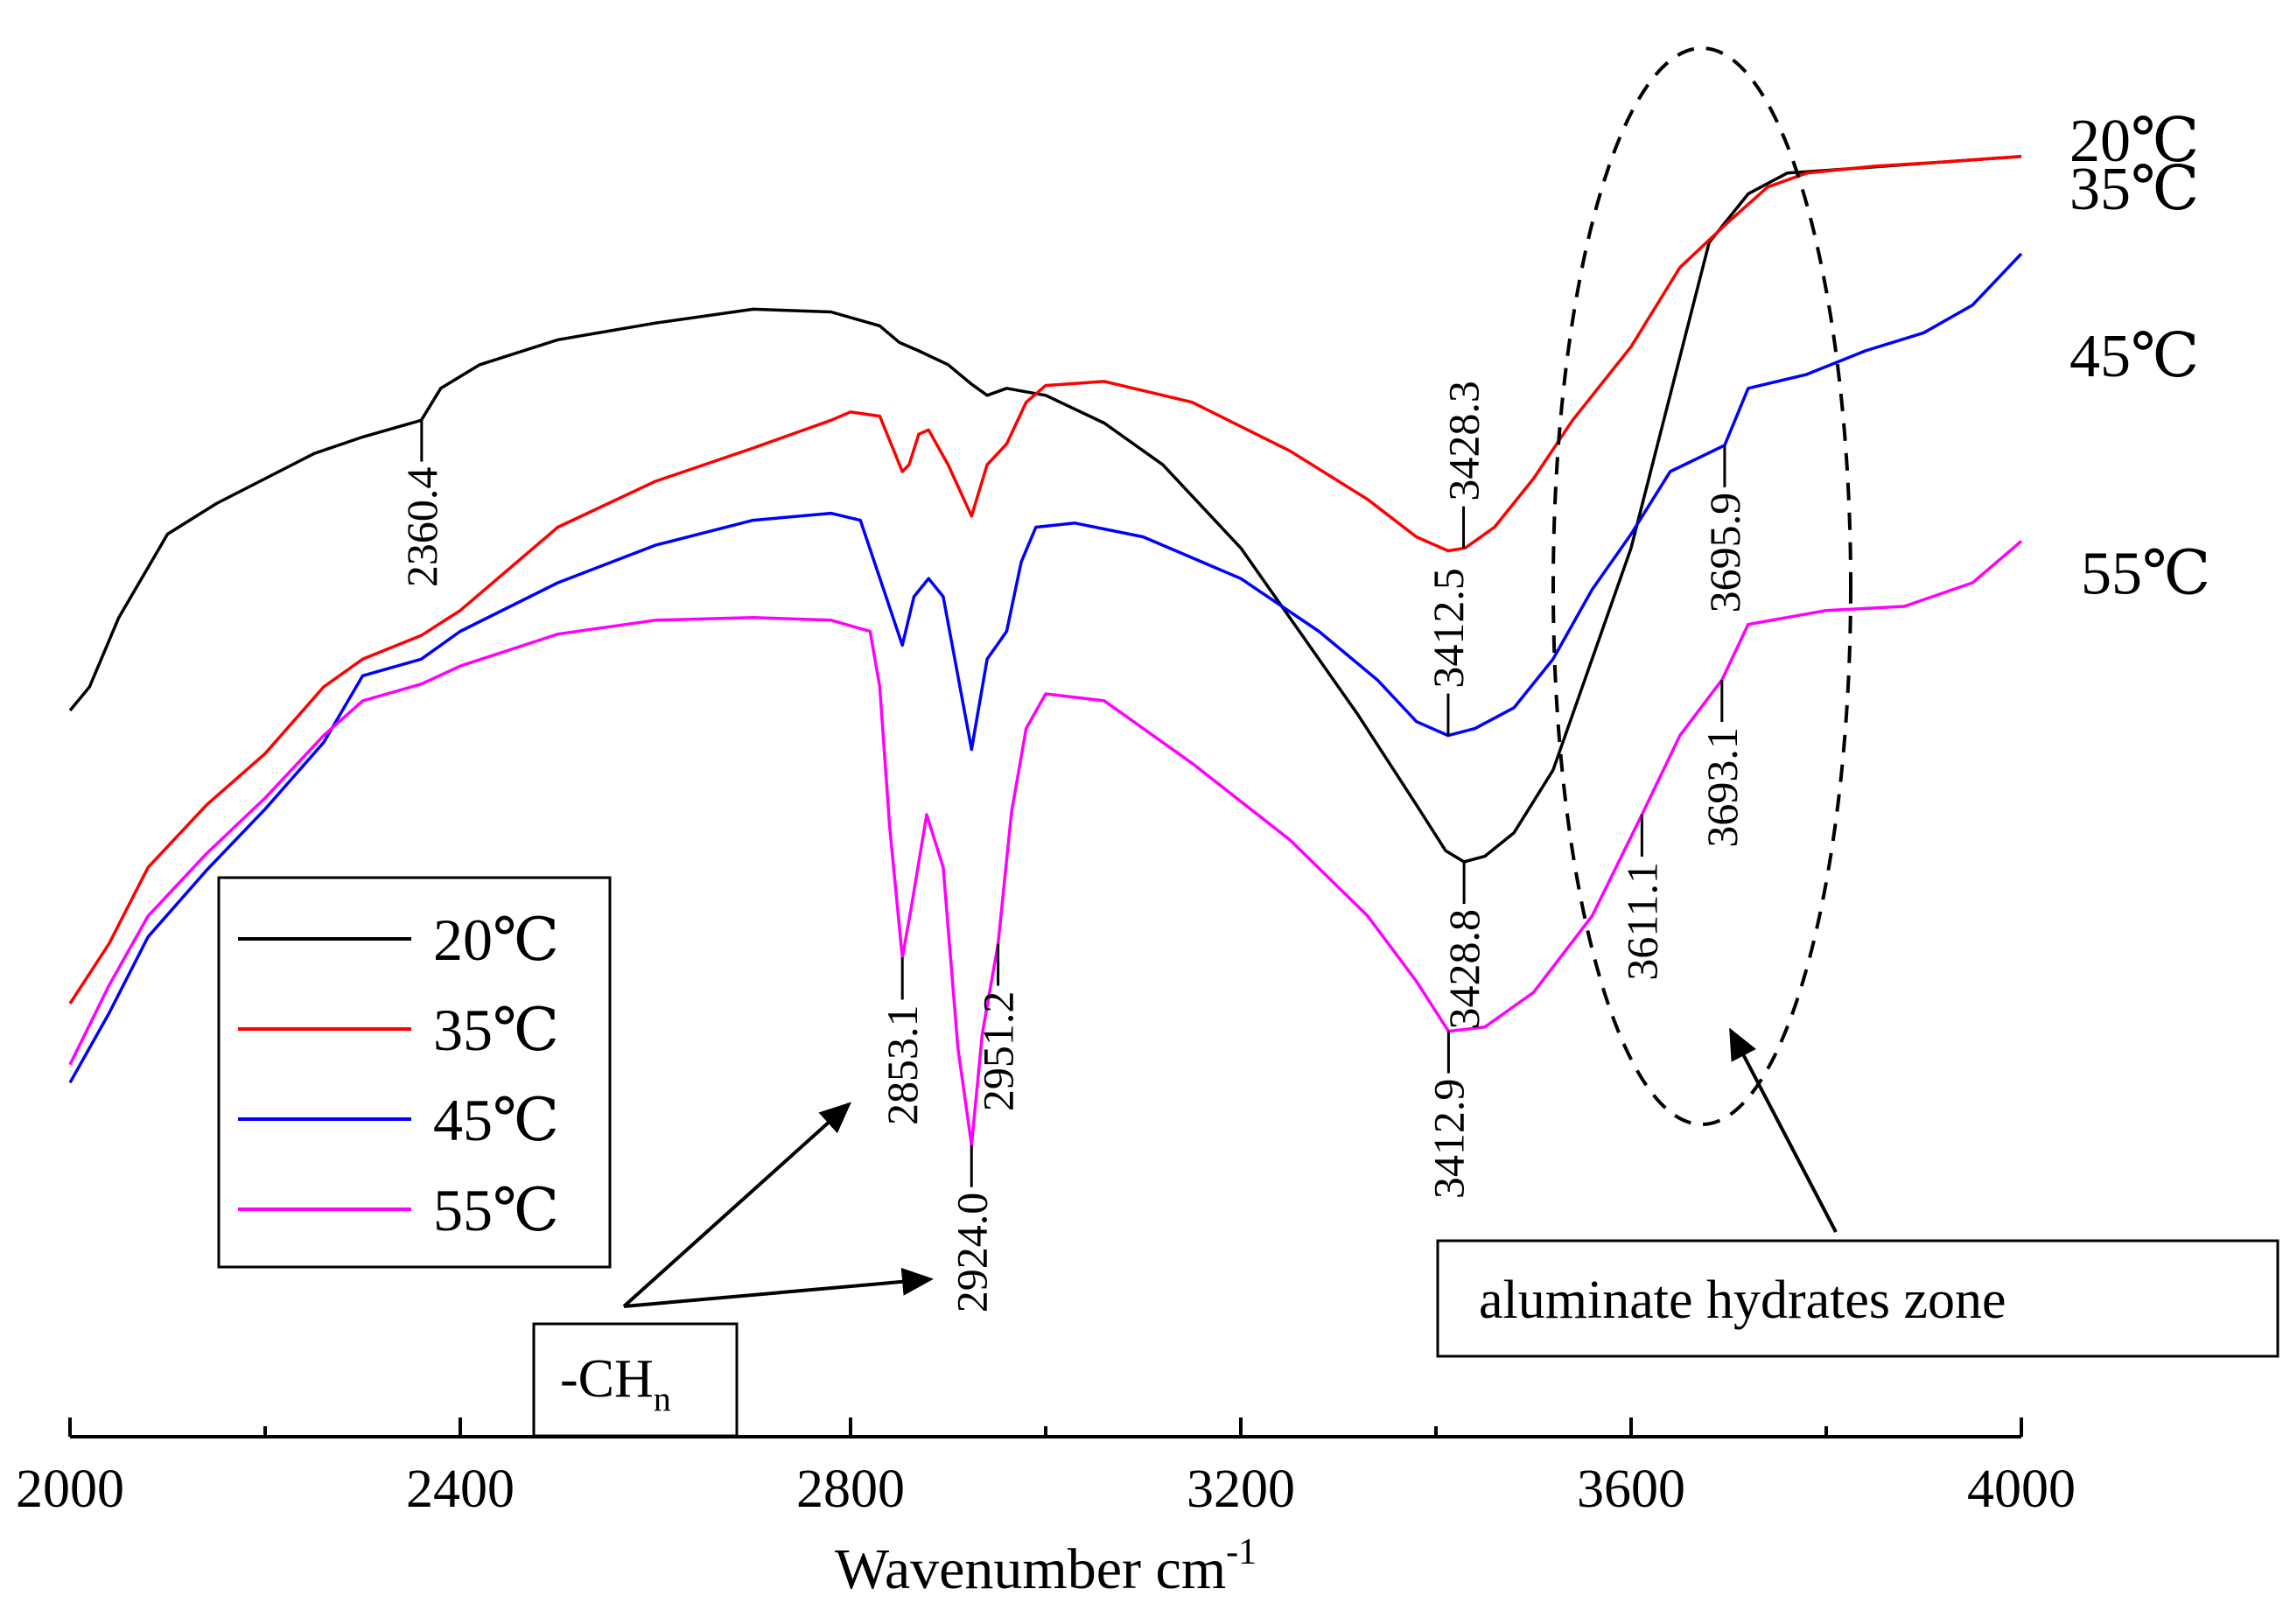 The height and width of the screenshot is (1624, 2283). Describe the element at coordinates (1463, 969) in the screenshot. I see `peak-label: 3428.8` at that location.